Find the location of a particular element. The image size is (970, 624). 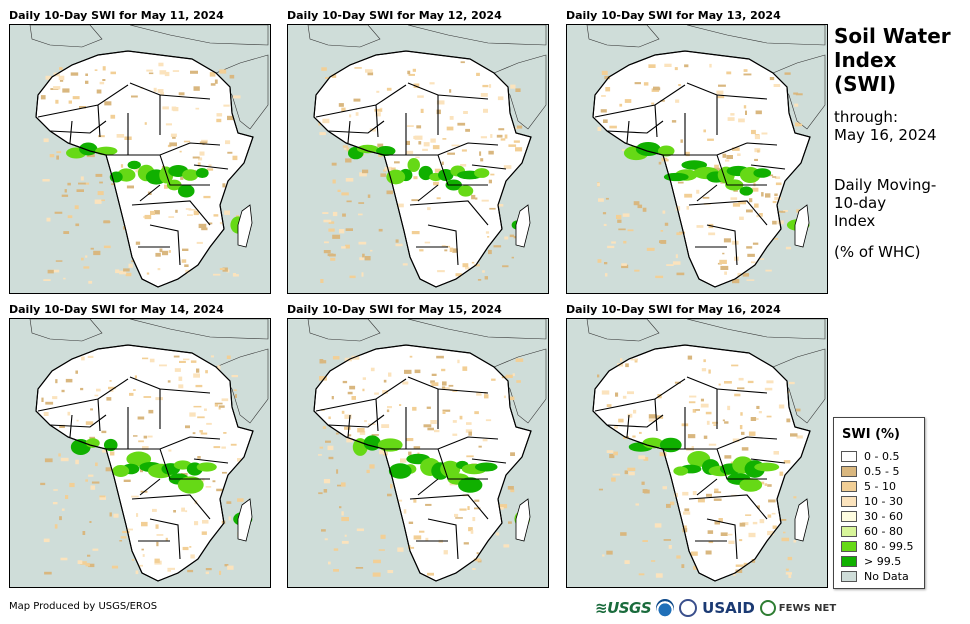

swi-pixels is located at coordinates (703, 173).